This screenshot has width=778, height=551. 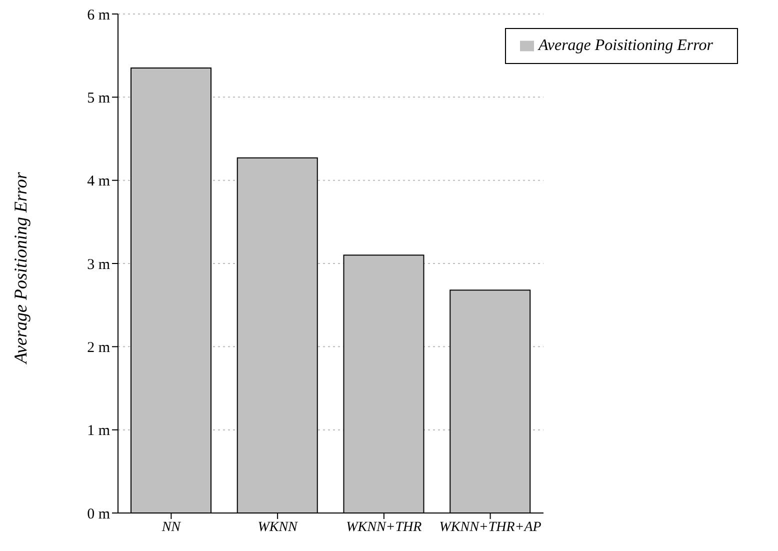 What do you see at coordinates (384, 527) in the screenshot?
I see `x-tick-label: WKNN+THR` at bounding box center [384, 527].